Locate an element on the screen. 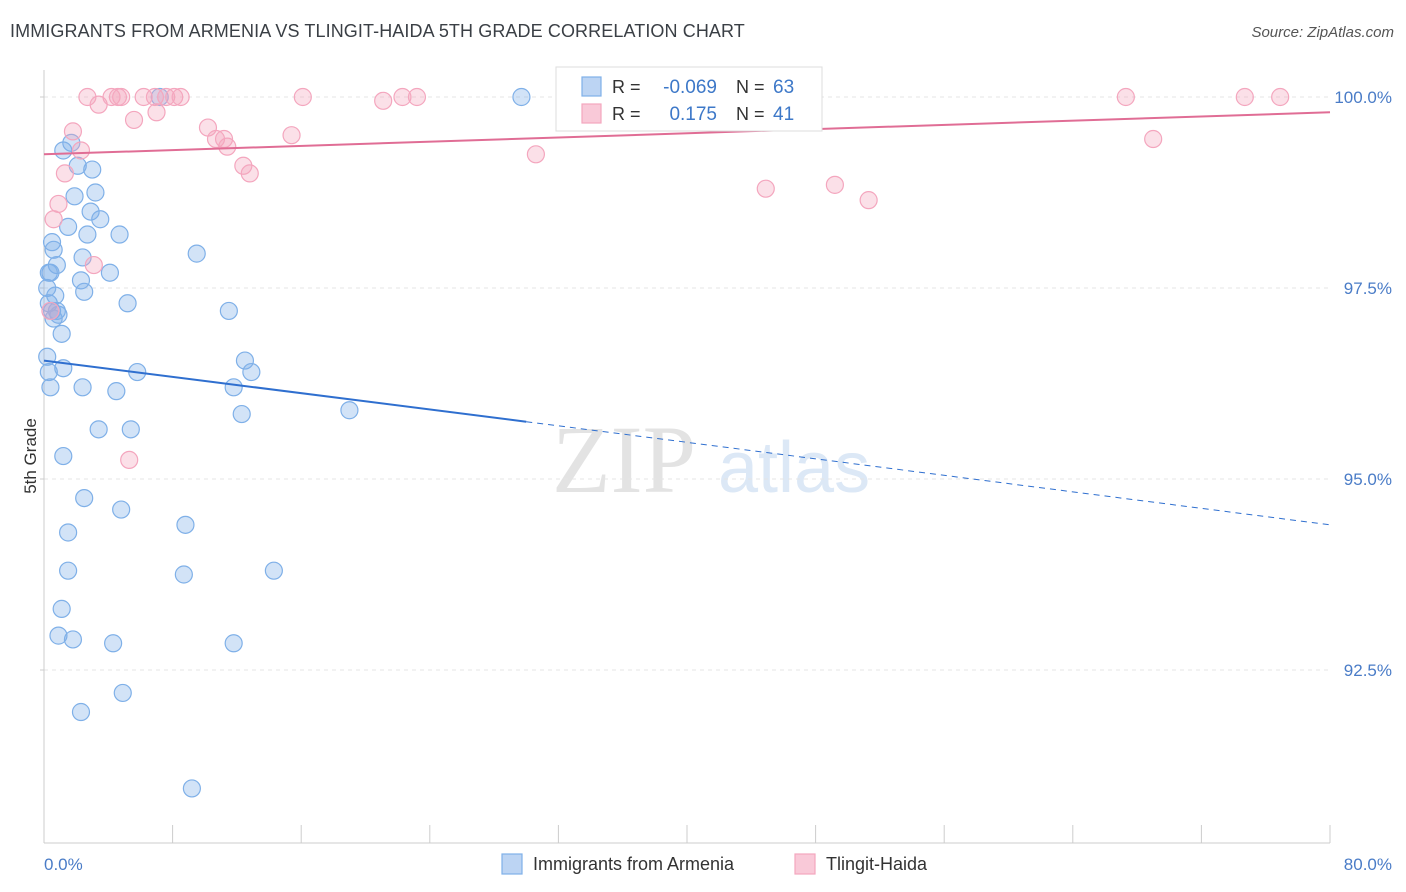 The width and height of the screenshot is (1406, 892). trend-line-armenia is located at coordinates (285, 391).